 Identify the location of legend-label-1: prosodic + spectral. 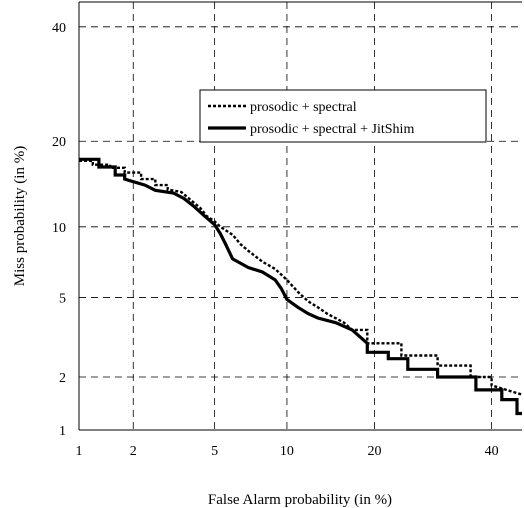
(303, 107).